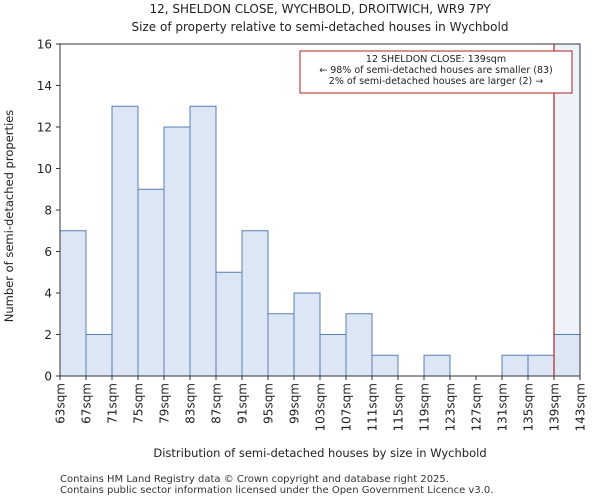 The width and height of the screenshot is (600, 500). I want to click on bar-111sqm, so click(385, 365).